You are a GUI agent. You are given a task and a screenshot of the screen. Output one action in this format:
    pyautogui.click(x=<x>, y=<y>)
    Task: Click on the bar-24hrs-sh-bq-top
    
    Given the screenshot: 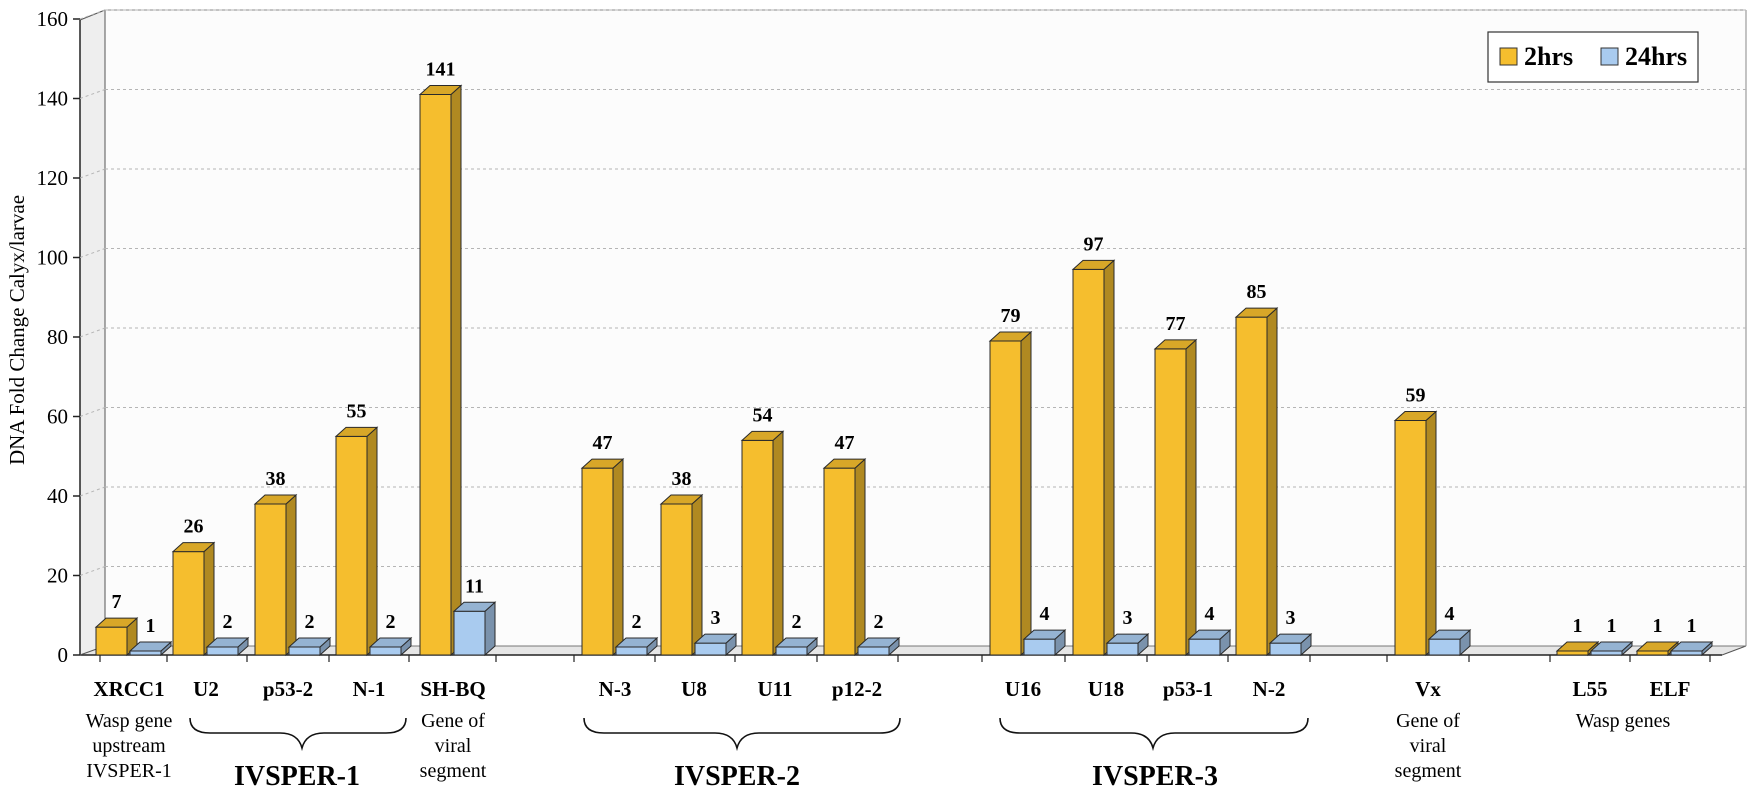 What is the action you would take?
    pyautogui.click(x=474, y=606)
    